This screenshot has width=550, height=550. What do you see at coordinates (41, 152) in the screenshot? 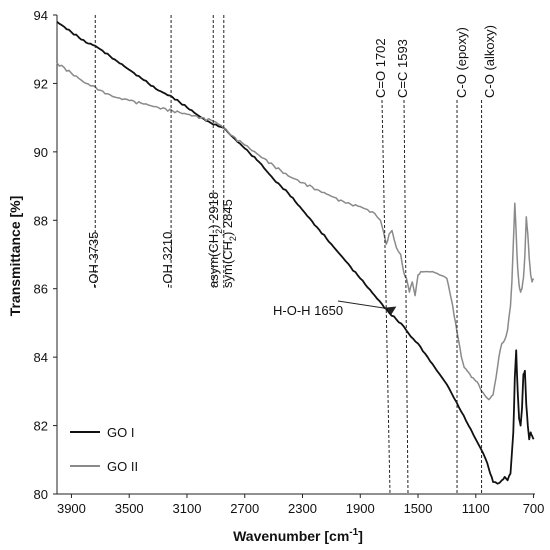
I see `y-tick-label: 90` at bounding box center [41, 152].